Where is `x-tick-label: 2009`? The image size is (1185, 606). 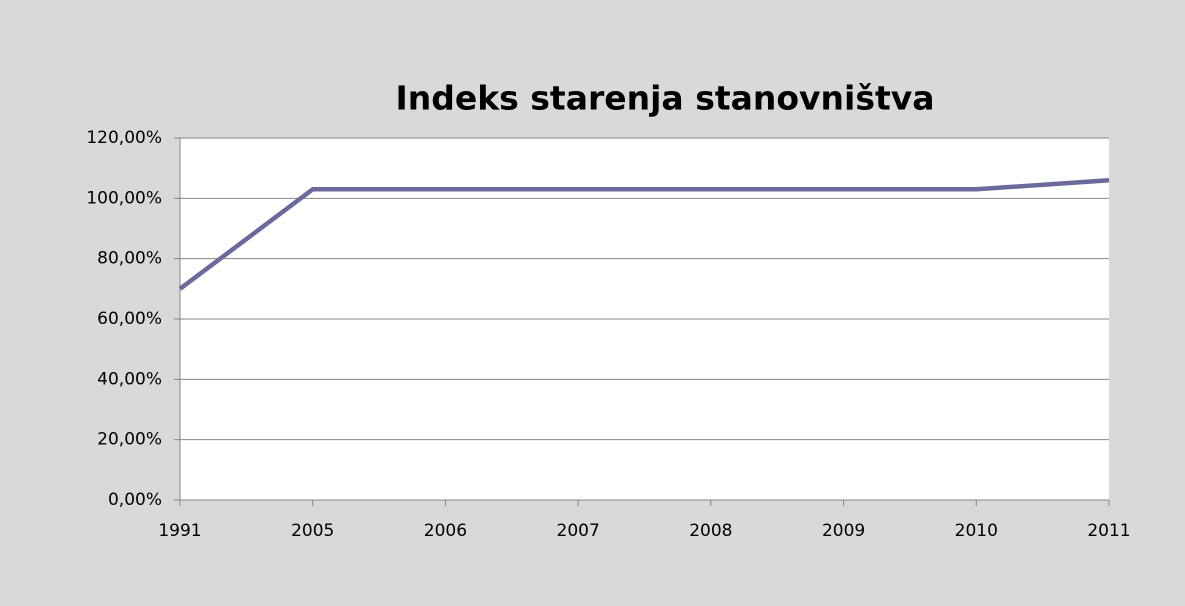
x-tick-label: 2009 is located at coordinates (843, 531).